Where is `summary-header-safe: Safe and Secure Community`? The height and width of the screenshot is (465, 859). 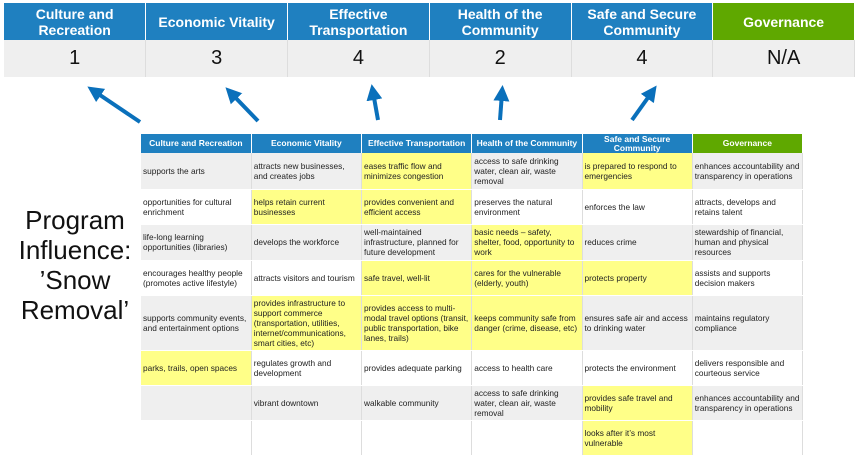 summary-header-safe: Safe and Secure Community is located at coordinates (642, 21).